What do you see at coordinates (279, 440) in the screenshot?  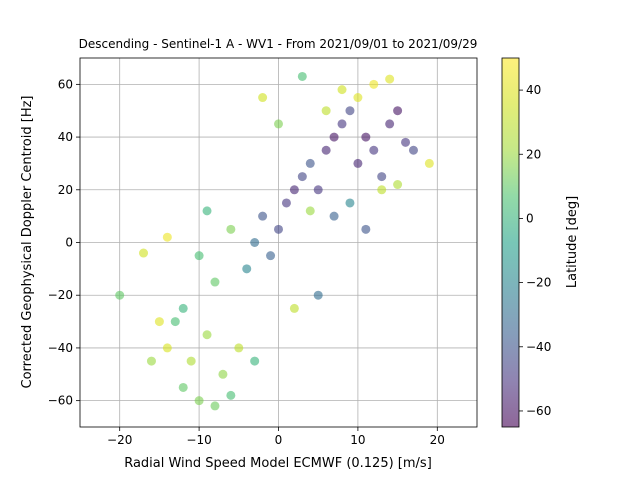 I see `x-tick-label: 0` at bounding box center [279, 440].